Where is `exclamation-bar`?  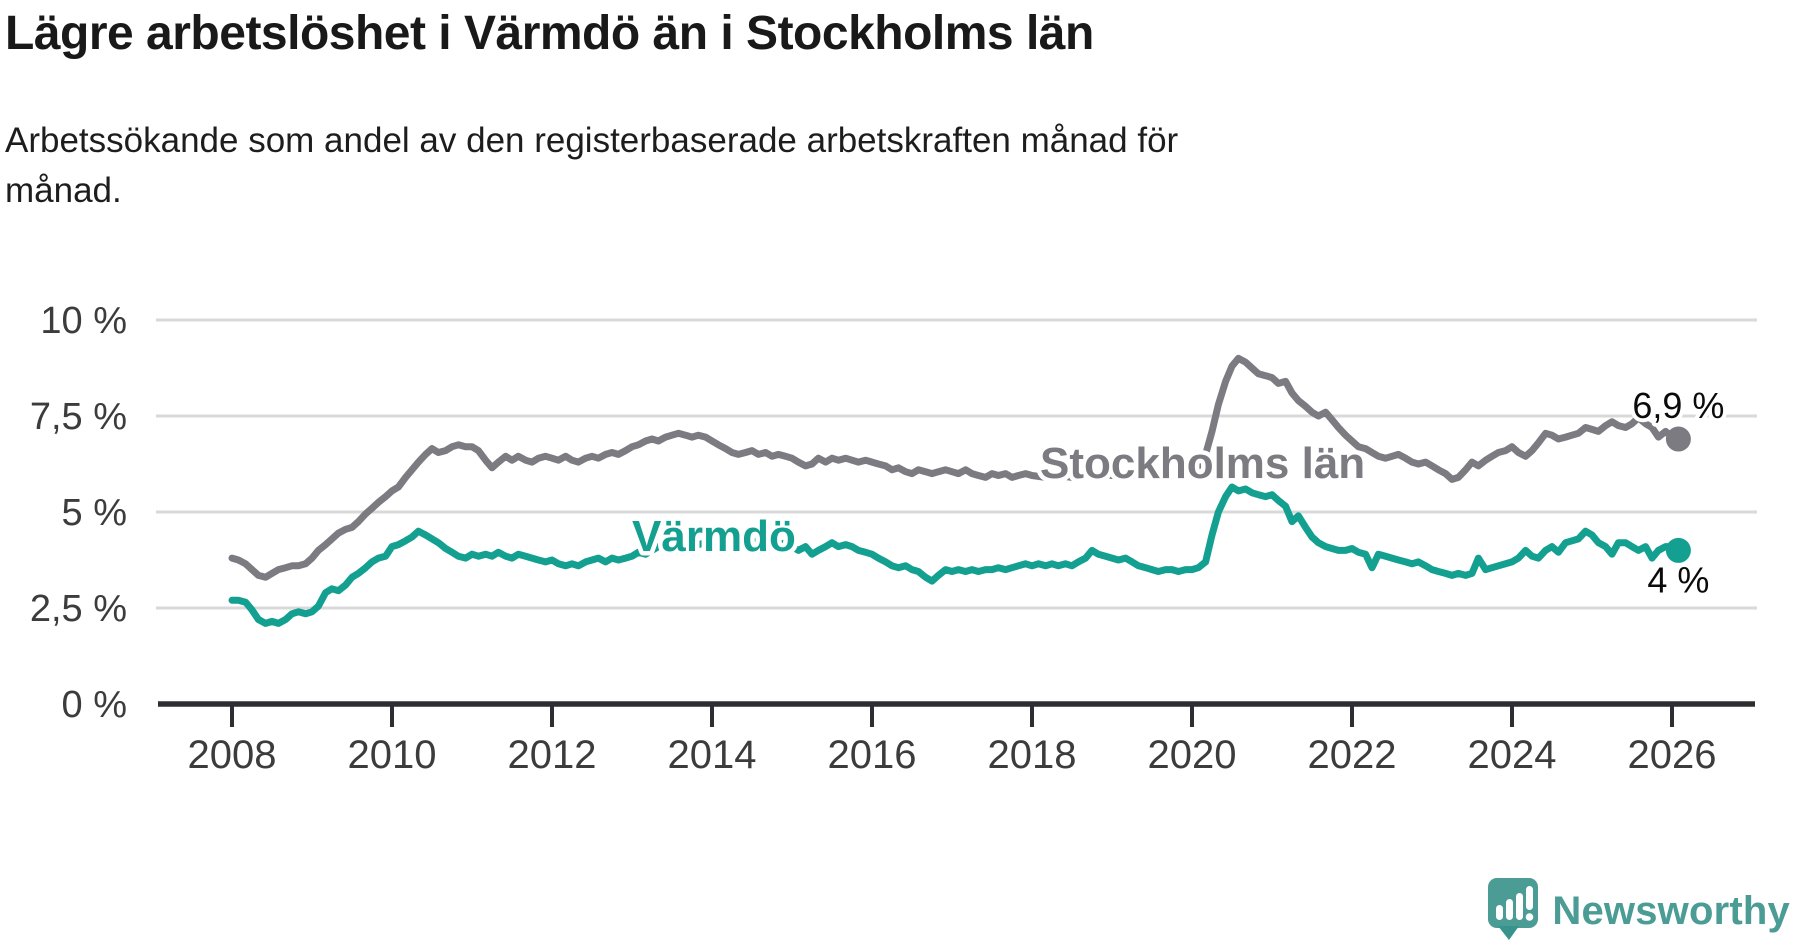
exclamation-bar is located at coordinates (1530, 898).